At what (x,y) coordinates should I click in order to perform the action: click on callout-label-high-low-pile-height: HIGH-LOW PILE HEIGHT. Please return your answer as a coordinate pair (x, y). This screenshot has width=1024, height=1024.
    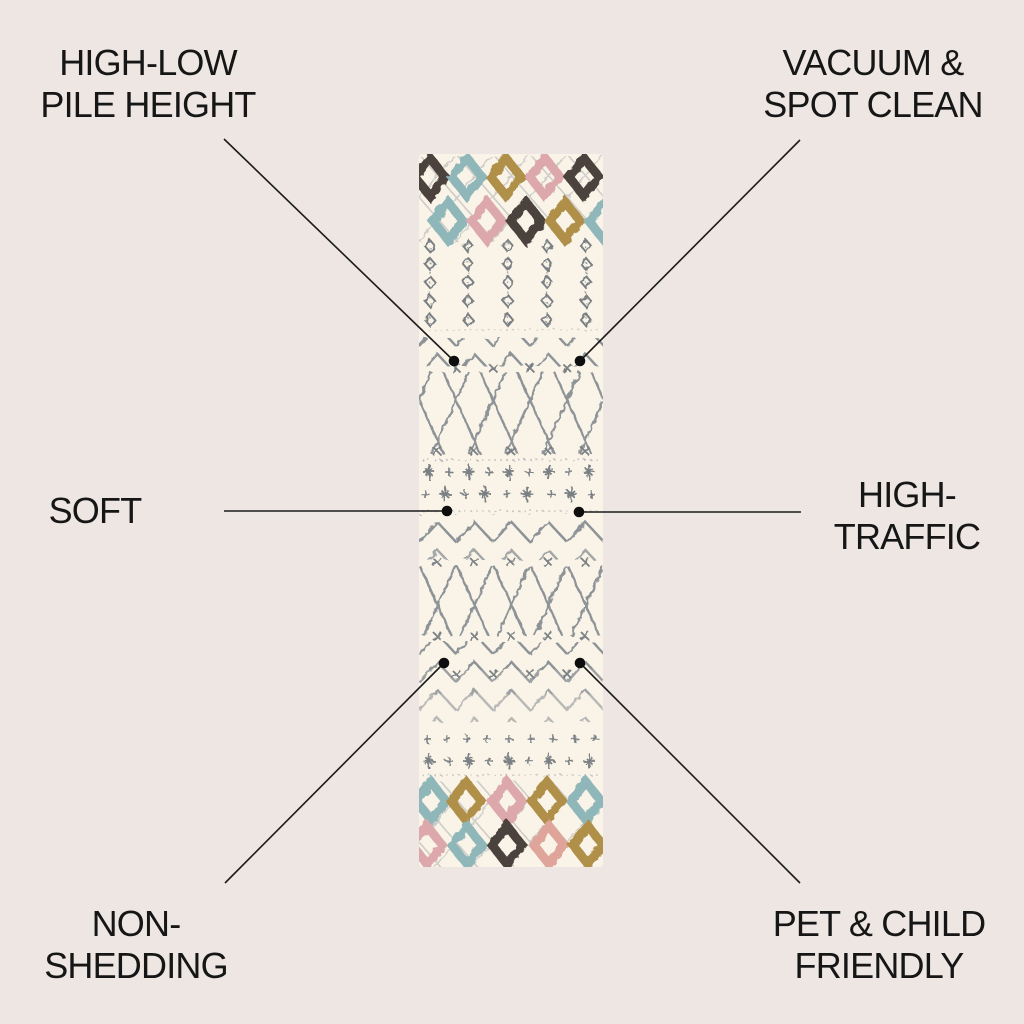
    Looking at the image, I should click on (148, 84).